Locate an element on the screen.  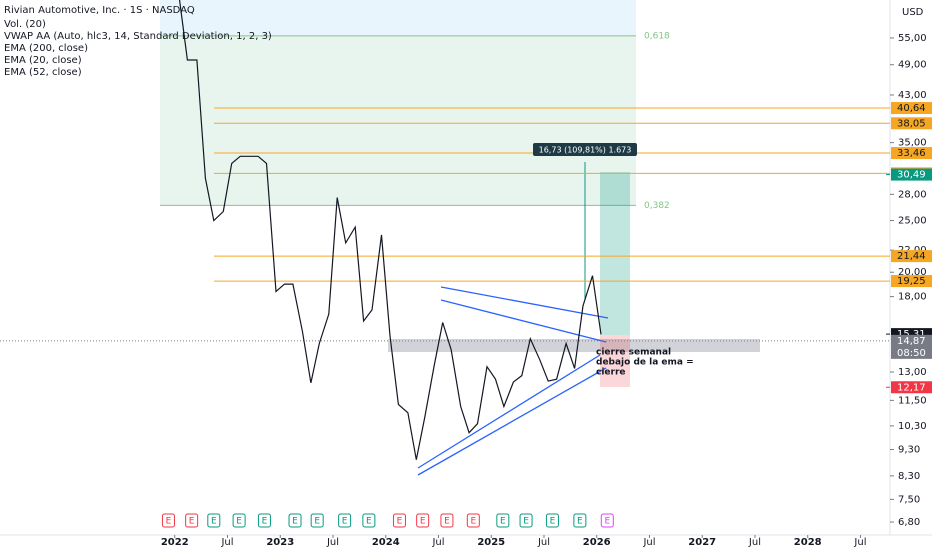
y-tick-label: 6,80 is located at coordinates (909, 522).